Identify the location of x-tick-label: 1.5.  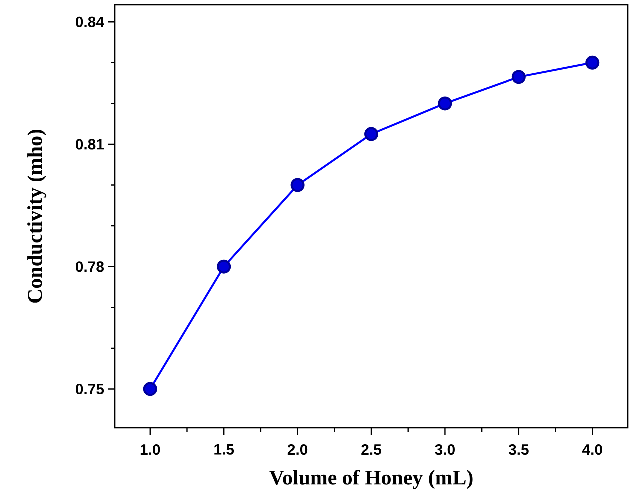
(224, 449).